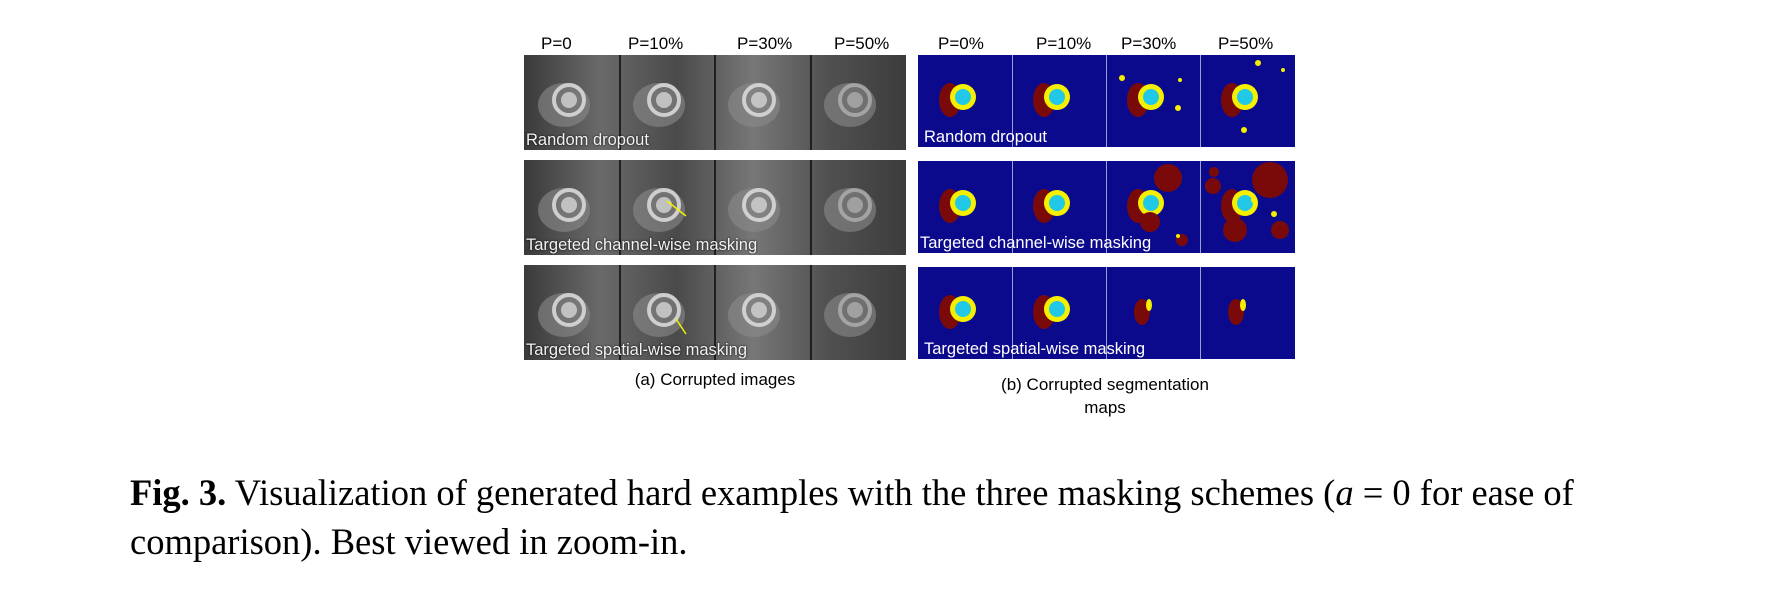  What do you see at coordinates (765, 43) in the screenshot?
I see `panel-a-col-label-3: P=30%` at bounding box center [765, 43].